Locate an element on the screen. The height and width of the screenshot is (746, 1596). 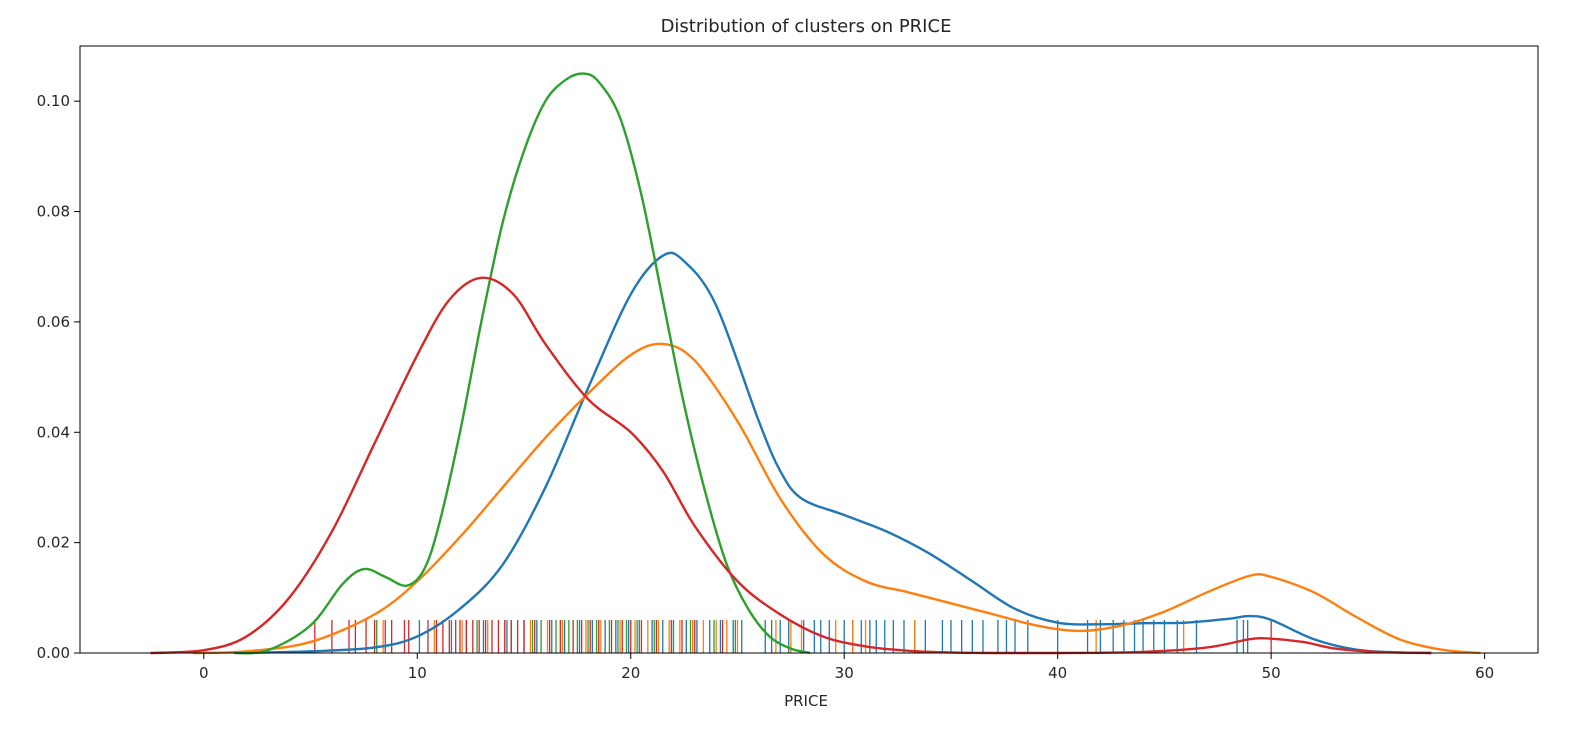
y-tick-label: 0.10 is located at coordinates (53, 101).